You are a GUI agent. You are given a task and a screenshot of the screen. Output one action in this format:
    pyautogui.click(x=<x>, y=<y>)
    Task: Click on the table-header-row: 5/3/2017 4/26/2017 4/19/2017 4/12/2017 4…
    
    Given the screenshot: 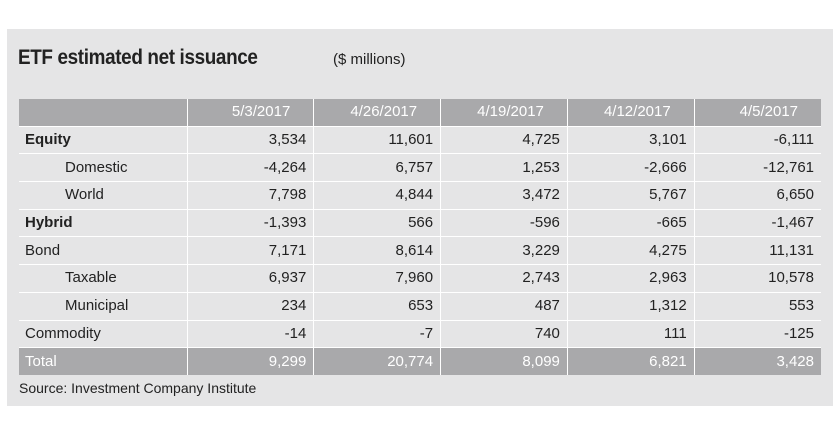 What is the action you would take?
    pyautogui.click(x=420, y=113)
    